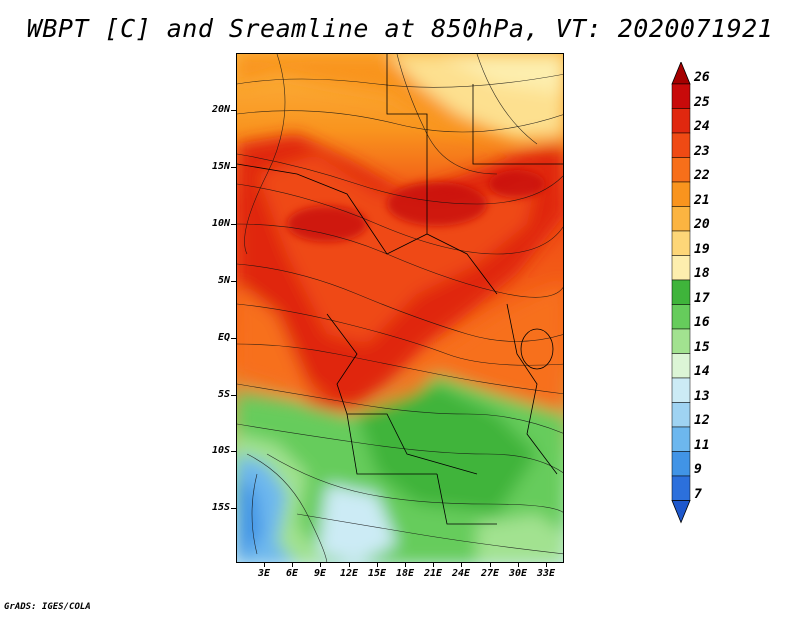  I want to click on lat-label-5s: 5S, so click(223, 394).